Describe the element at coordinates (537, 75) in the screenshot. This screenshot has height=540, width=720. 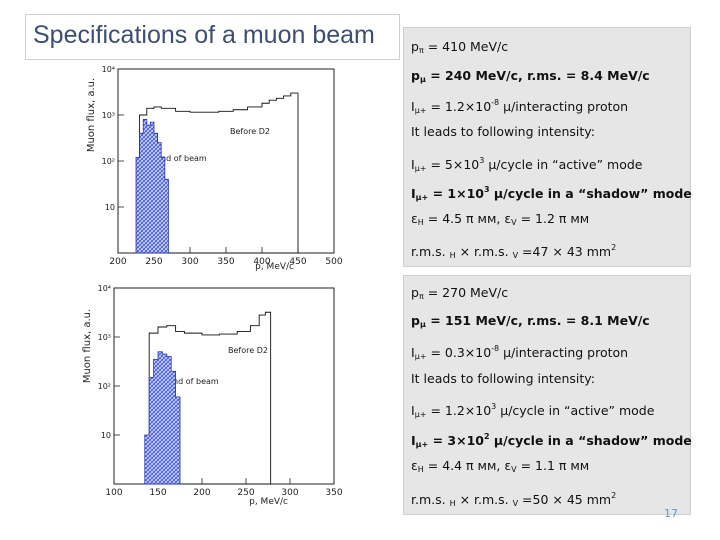
I see `val: = 240 MeV/c, r.ms. = 8.4 MeV/c` at that location.